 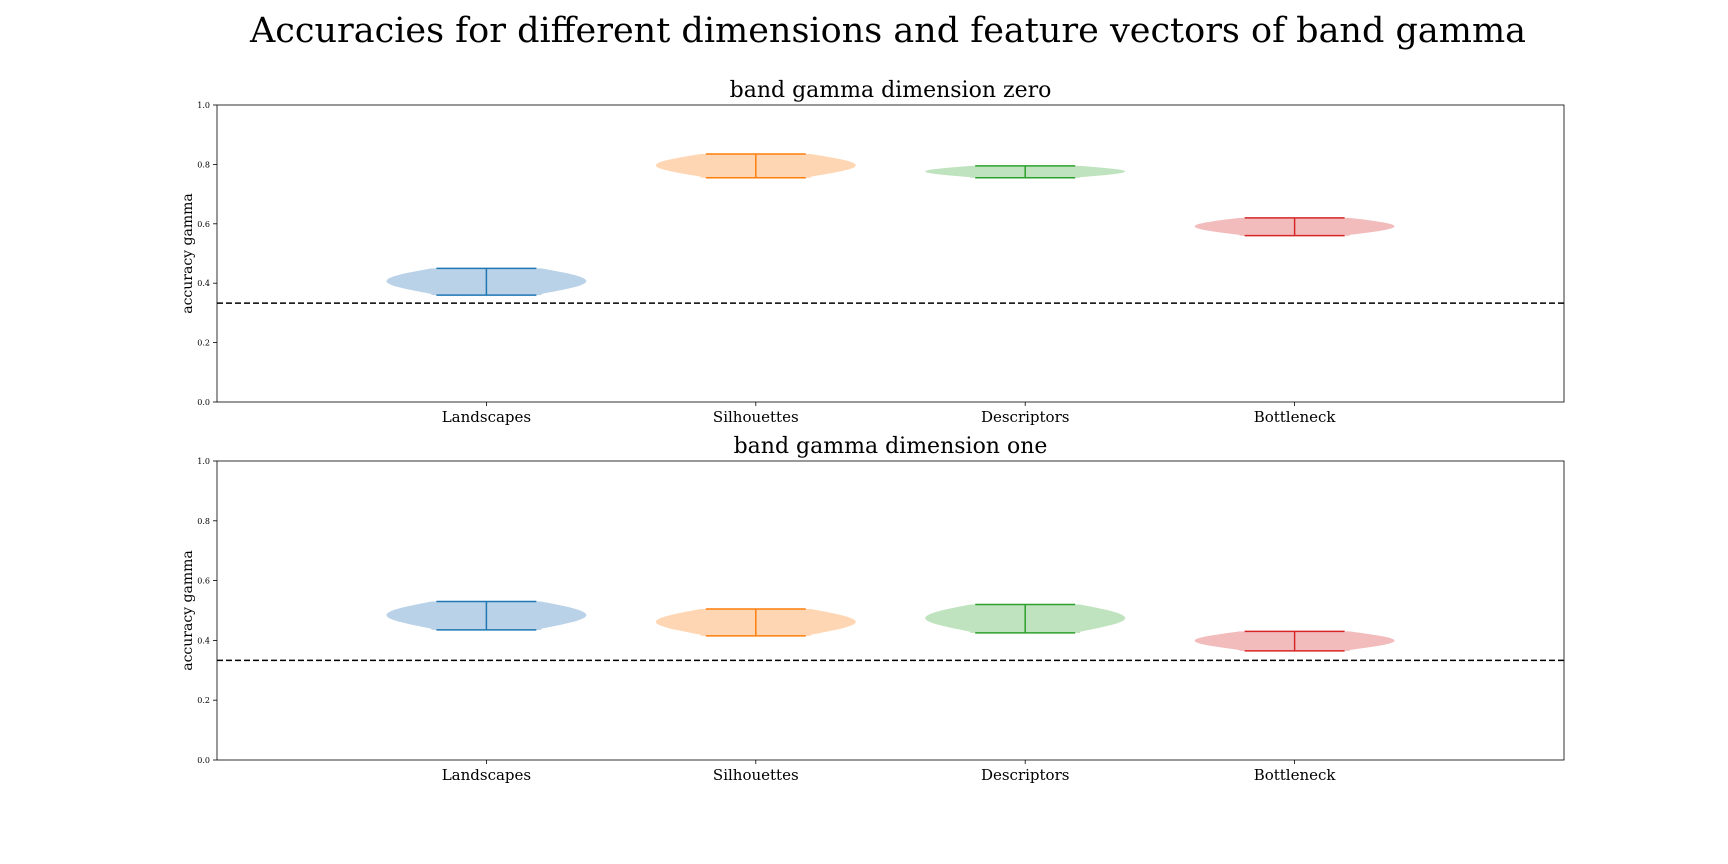 What do you see at coordinates (891, 90) in the screenshot?
I see `subplot-title: band gamma dimension zero` at bounding box center [891, 90].